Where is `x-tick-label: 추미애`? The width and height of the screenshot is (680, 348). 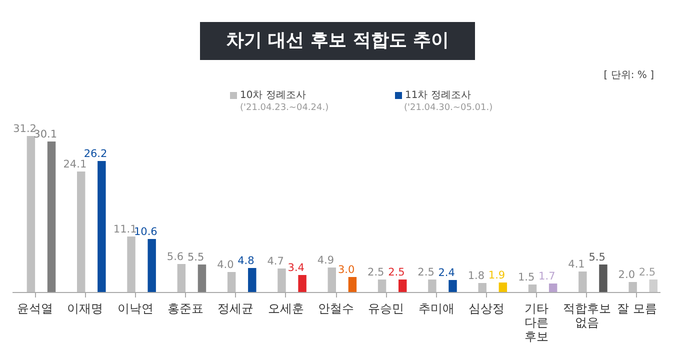
x-tick-label: 추미애 is located at coordinates (436, 309).